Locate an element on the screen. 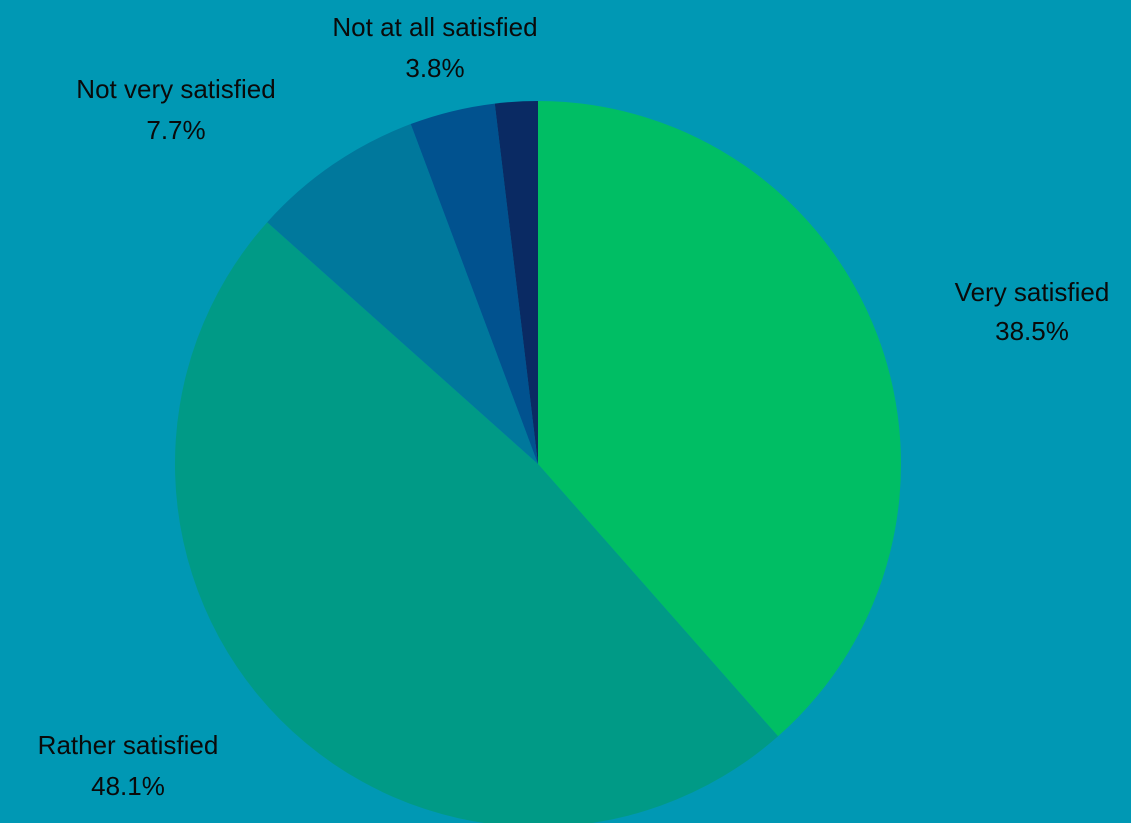 This screenshot has width=1131, height=823. label-value: 48.1% is located at coordinates (128, 786).